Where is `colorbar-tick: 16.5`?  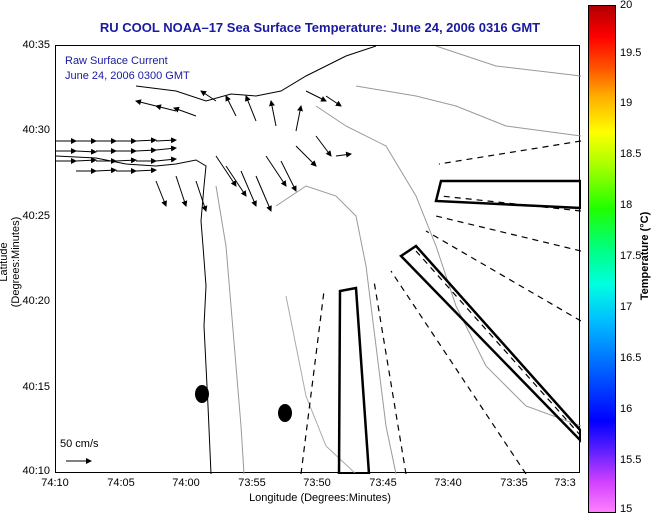
colorbar-tick: 16.5 is located at coordinates (631, 358).